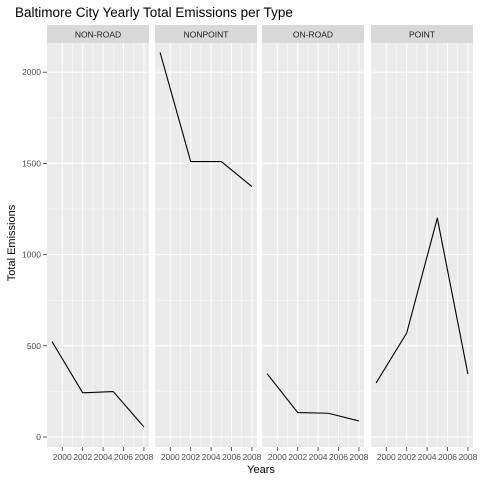  Describe the element at coordinates (38, 437) in the screenshot. I see `y-tick-label: 0` at that location.